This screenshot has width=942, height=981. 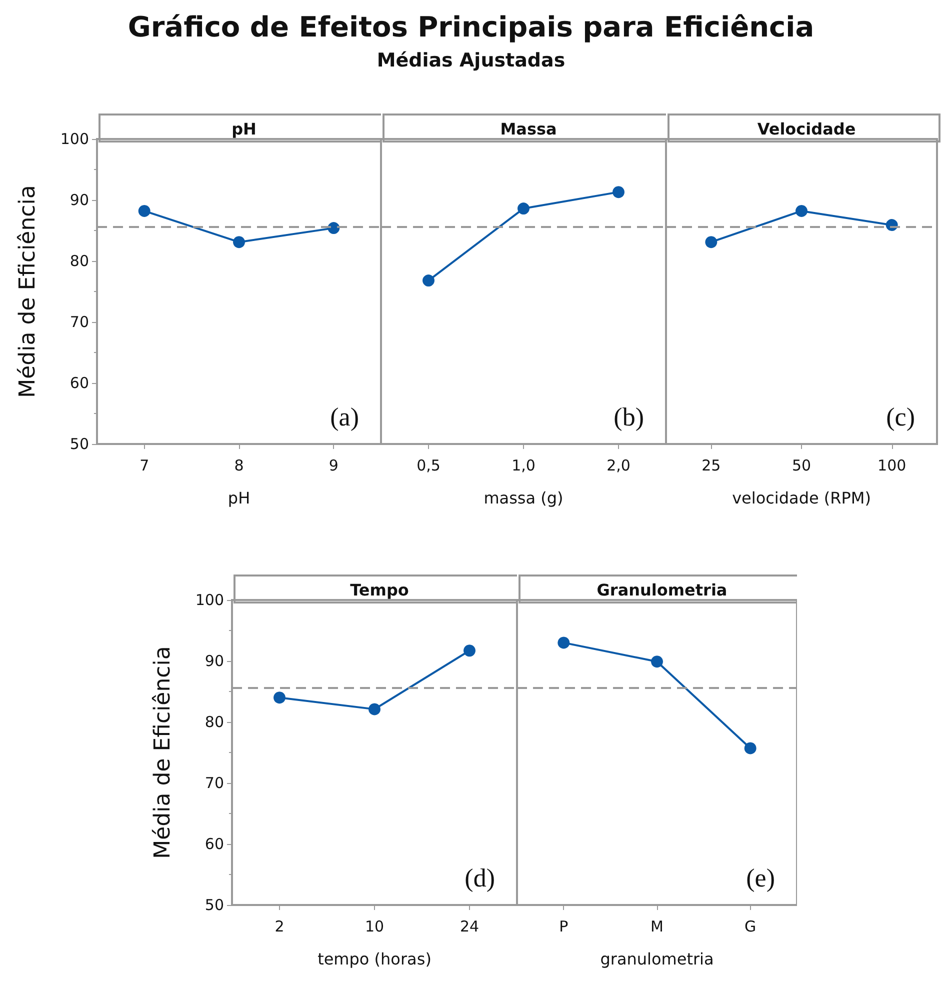 What do you see at coordinates (901, 417) in the screenshot?
I see `annotation: (c)` at bounding box center [901, 417].